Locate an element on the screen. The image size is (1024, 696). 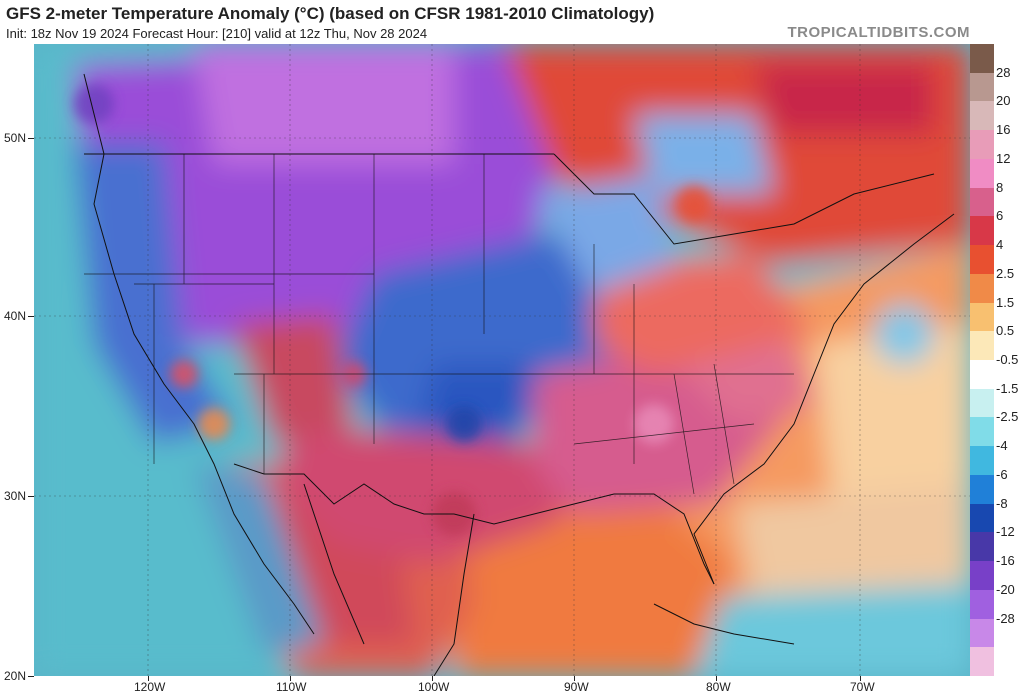
colorbar-label: -28 is located at coordinates (1005, 618).